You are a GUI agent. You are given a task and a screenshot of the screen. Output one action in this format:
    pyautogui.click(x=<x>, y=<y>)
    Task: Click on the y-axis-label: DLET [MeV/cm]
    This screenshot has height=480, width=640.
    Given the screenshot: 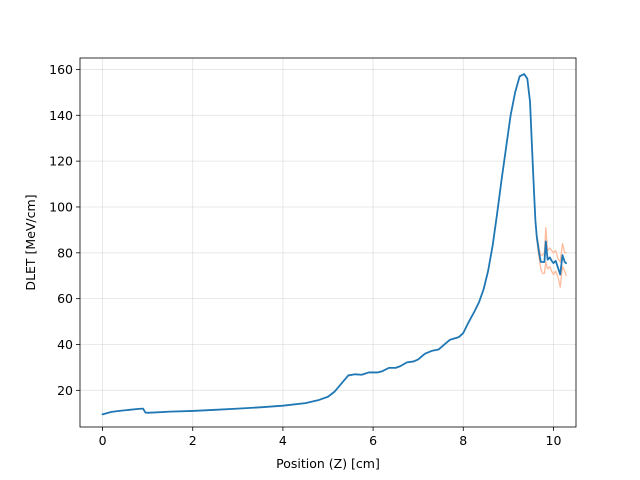 What is the action you would take?
    pyautogui.click(x=30, y=242)
    